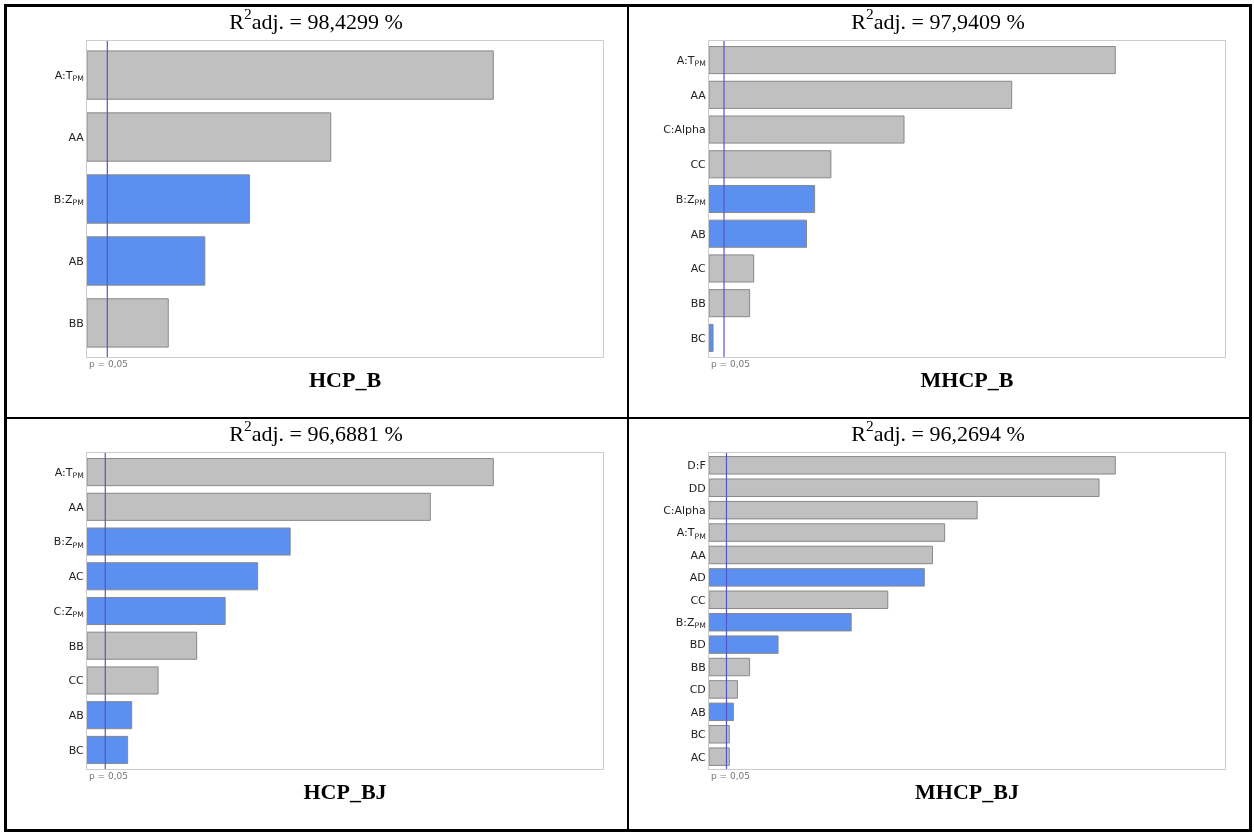  I want to click on y-tick-label: D:F, so click(696, 466).